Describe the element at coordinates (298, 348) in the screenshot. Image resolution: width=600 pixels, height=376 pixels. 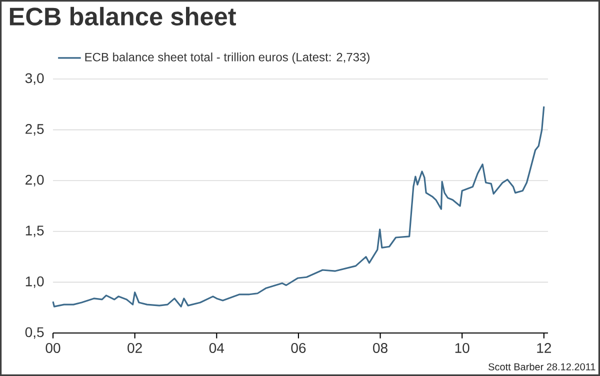
I see `x-tick-label: 06` at that location.